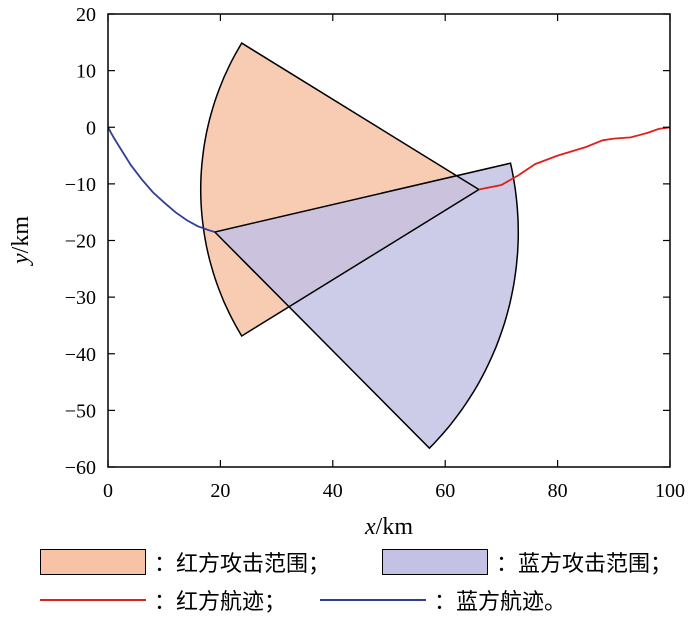 The width and height of the screenshot is (700, 619). I want to click on y-tick-label: 20, so click(86, 15).